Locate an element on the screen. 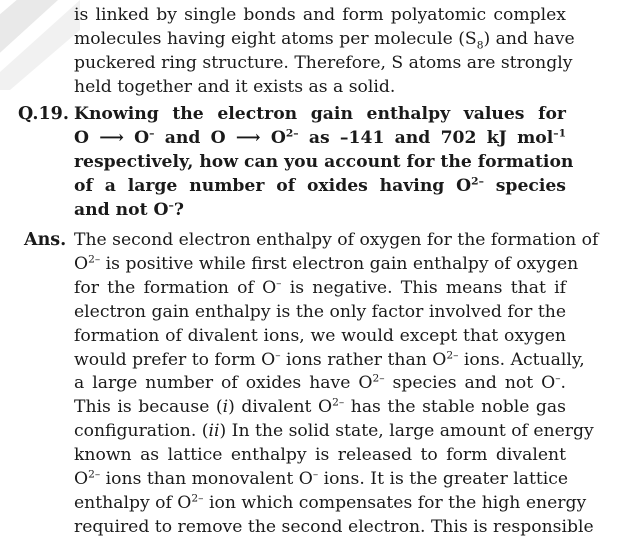 The image size is (638, 547). intro-line: held together and it exists as a solid. is located at coordinates (235, 86).